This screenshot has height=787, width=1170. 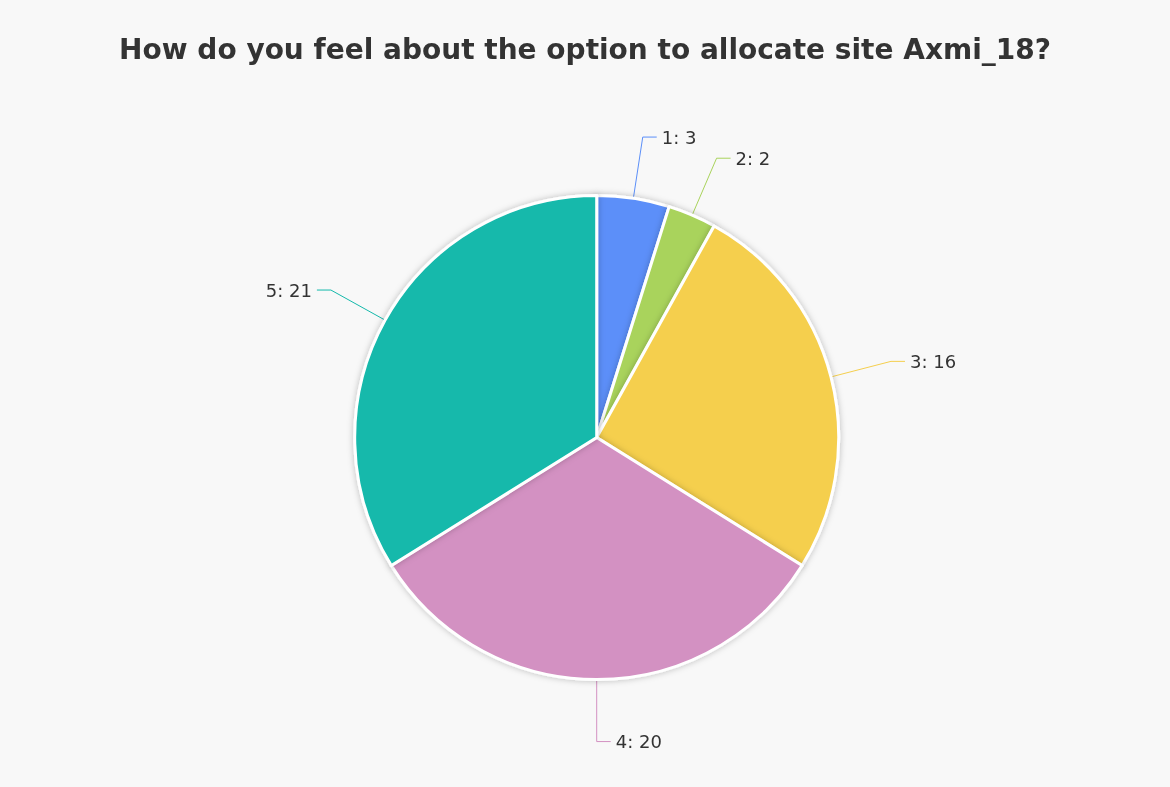 What do you see at coordinates (753, 158) in the screenshot?
I see `data-label: 2` at bounding box center [753, 158].